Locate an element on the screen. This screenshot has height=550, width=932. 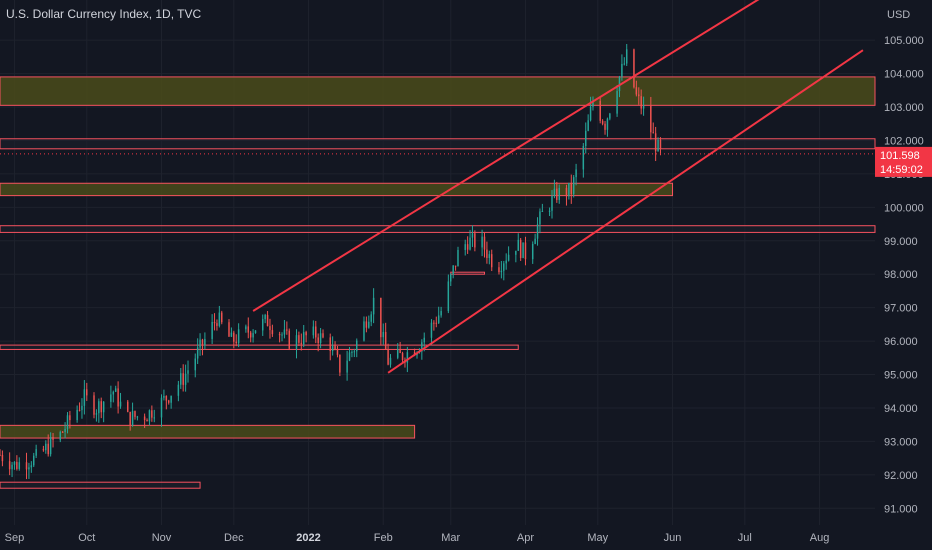
price-tag-value: 101.598 is located at coordinates (900, 156).